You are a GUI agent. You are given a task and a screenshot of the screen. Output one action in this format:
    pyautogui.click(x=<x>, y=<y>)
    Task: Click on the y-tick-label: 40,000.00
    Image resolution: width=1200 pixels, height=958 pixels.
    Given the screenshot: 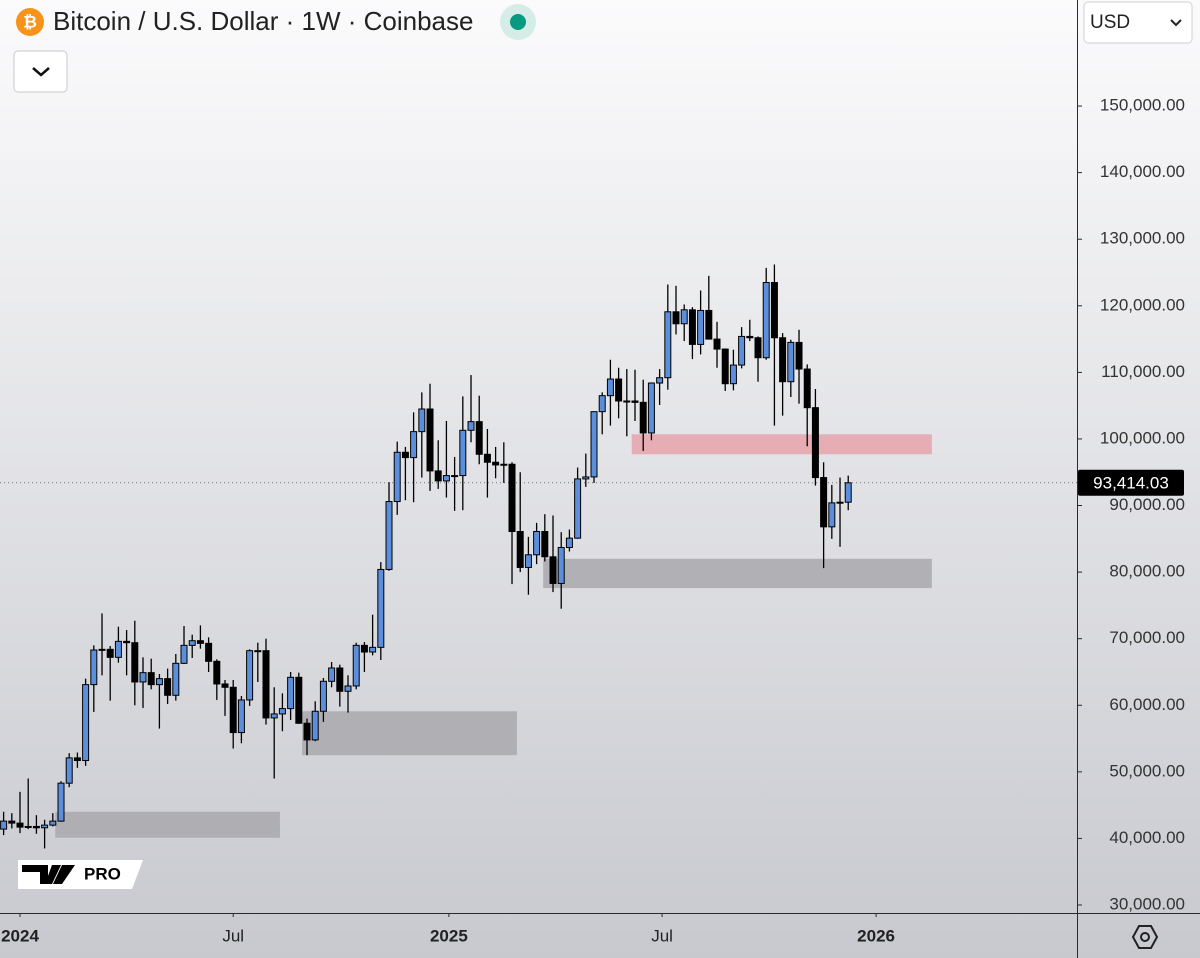 What is the action you would take?
    pyautogui.click(x=1147, y=837)
    